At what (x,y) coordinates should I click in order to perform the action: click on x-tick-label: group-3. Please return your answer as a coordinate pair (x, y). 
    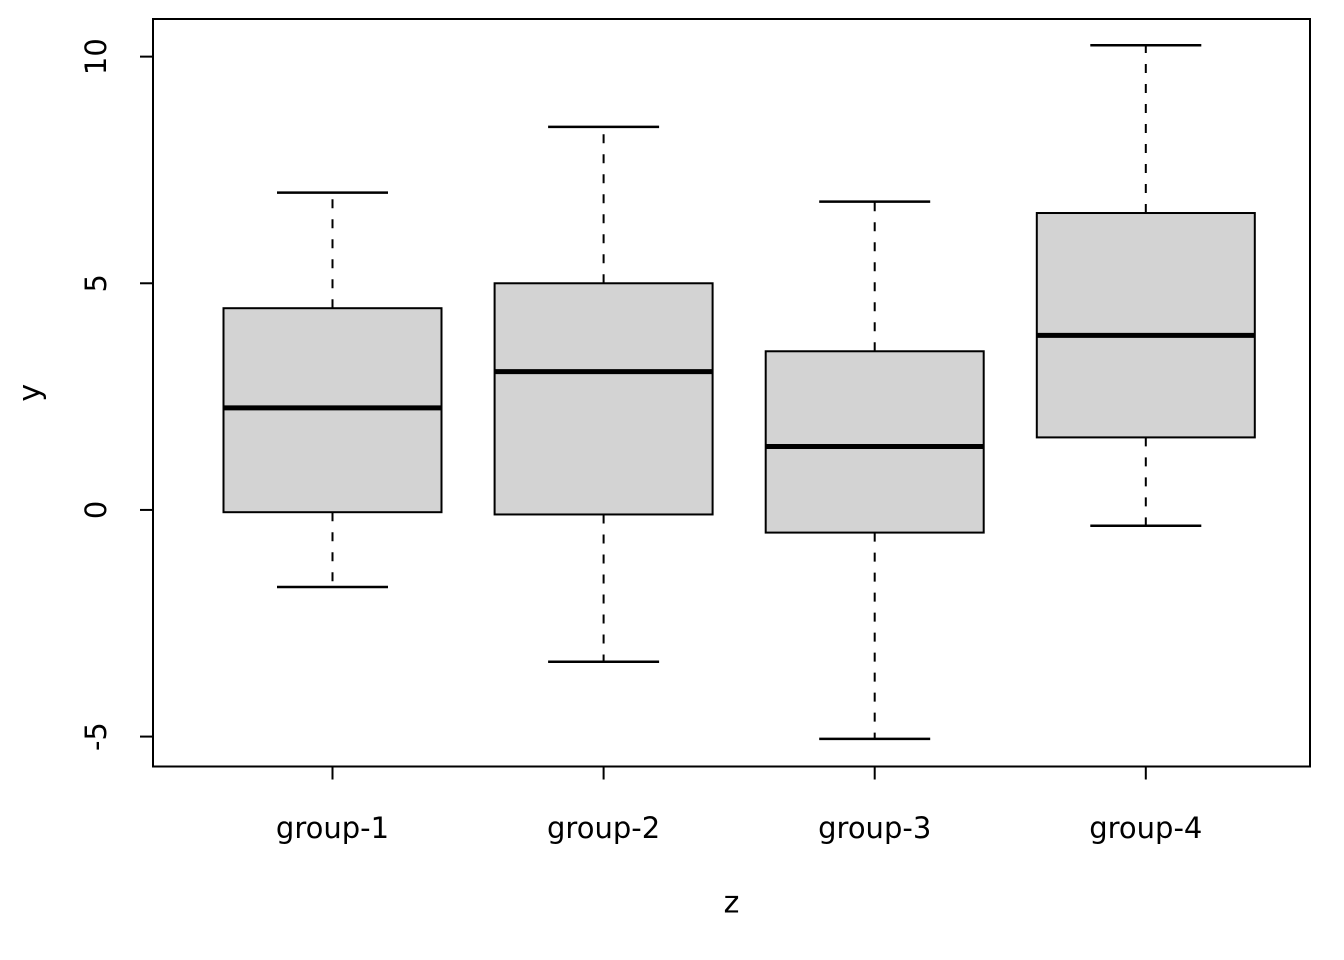
    Looking at the image, I should click on (874, 828).